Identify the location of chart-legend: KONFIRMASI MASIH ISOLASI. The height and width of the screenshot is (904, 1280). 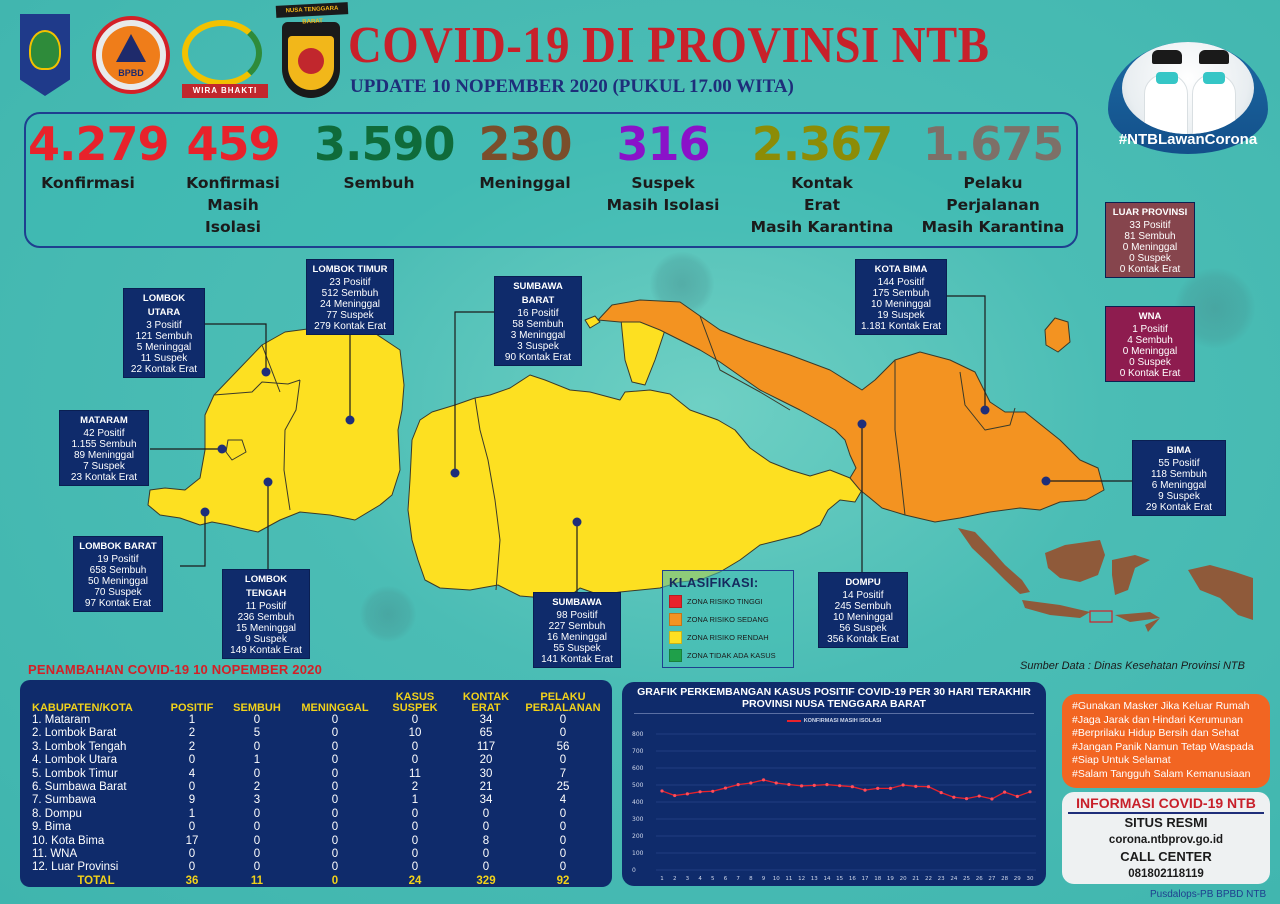
(834, 721).